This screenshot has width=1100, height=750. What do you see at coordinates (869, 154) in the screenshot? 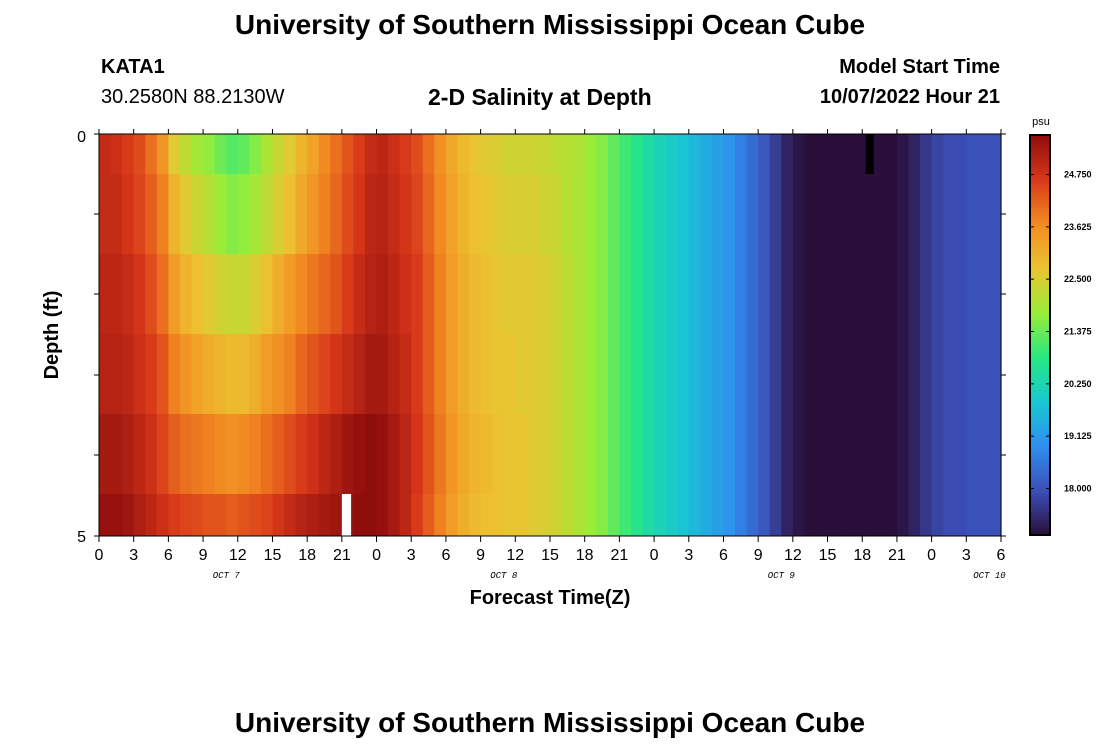
I see `missing-cell` at bounding box center [869, 154].